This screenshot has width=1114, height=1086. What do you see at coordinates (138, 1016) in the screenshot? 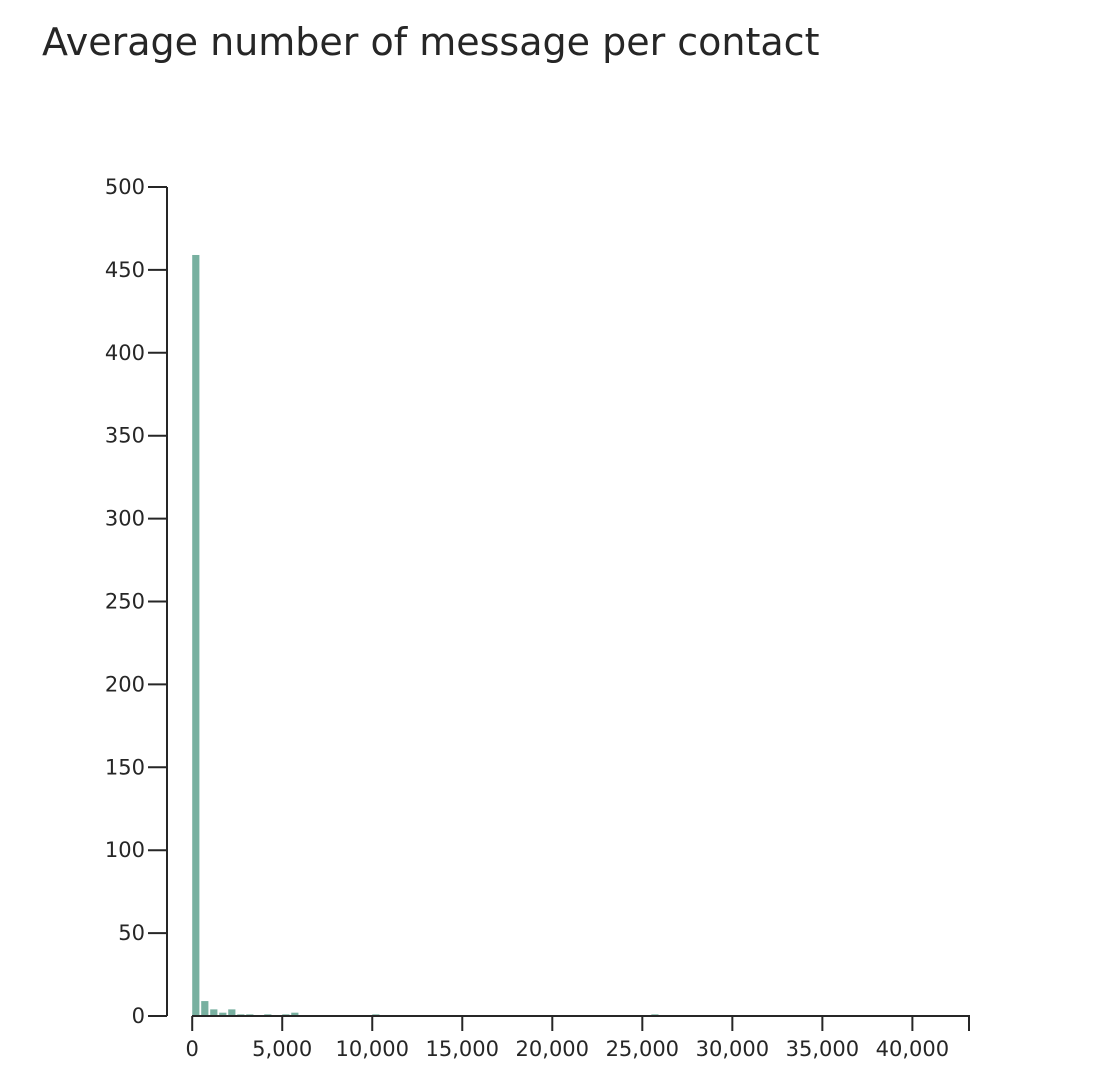
I see `y-tick-label-0: 0` at bounding box center [138, 1016].